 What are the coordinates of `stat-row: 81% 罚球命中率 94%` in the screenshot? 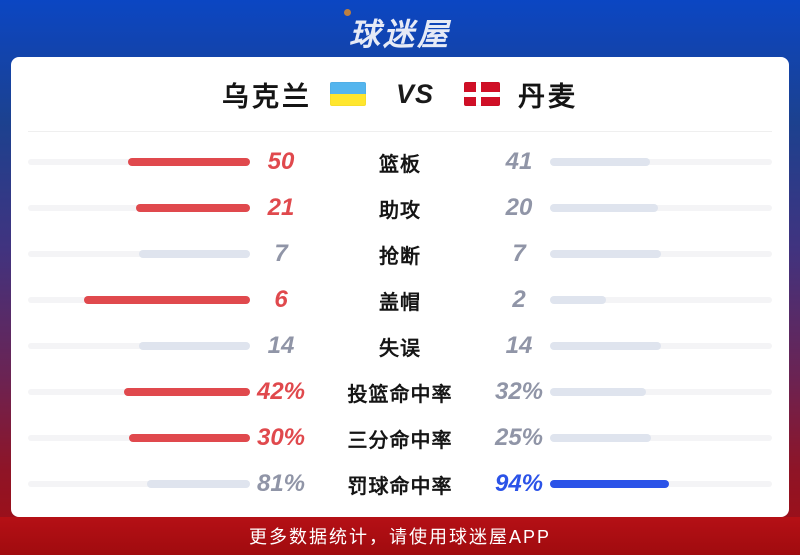 It's located at (400, 484).